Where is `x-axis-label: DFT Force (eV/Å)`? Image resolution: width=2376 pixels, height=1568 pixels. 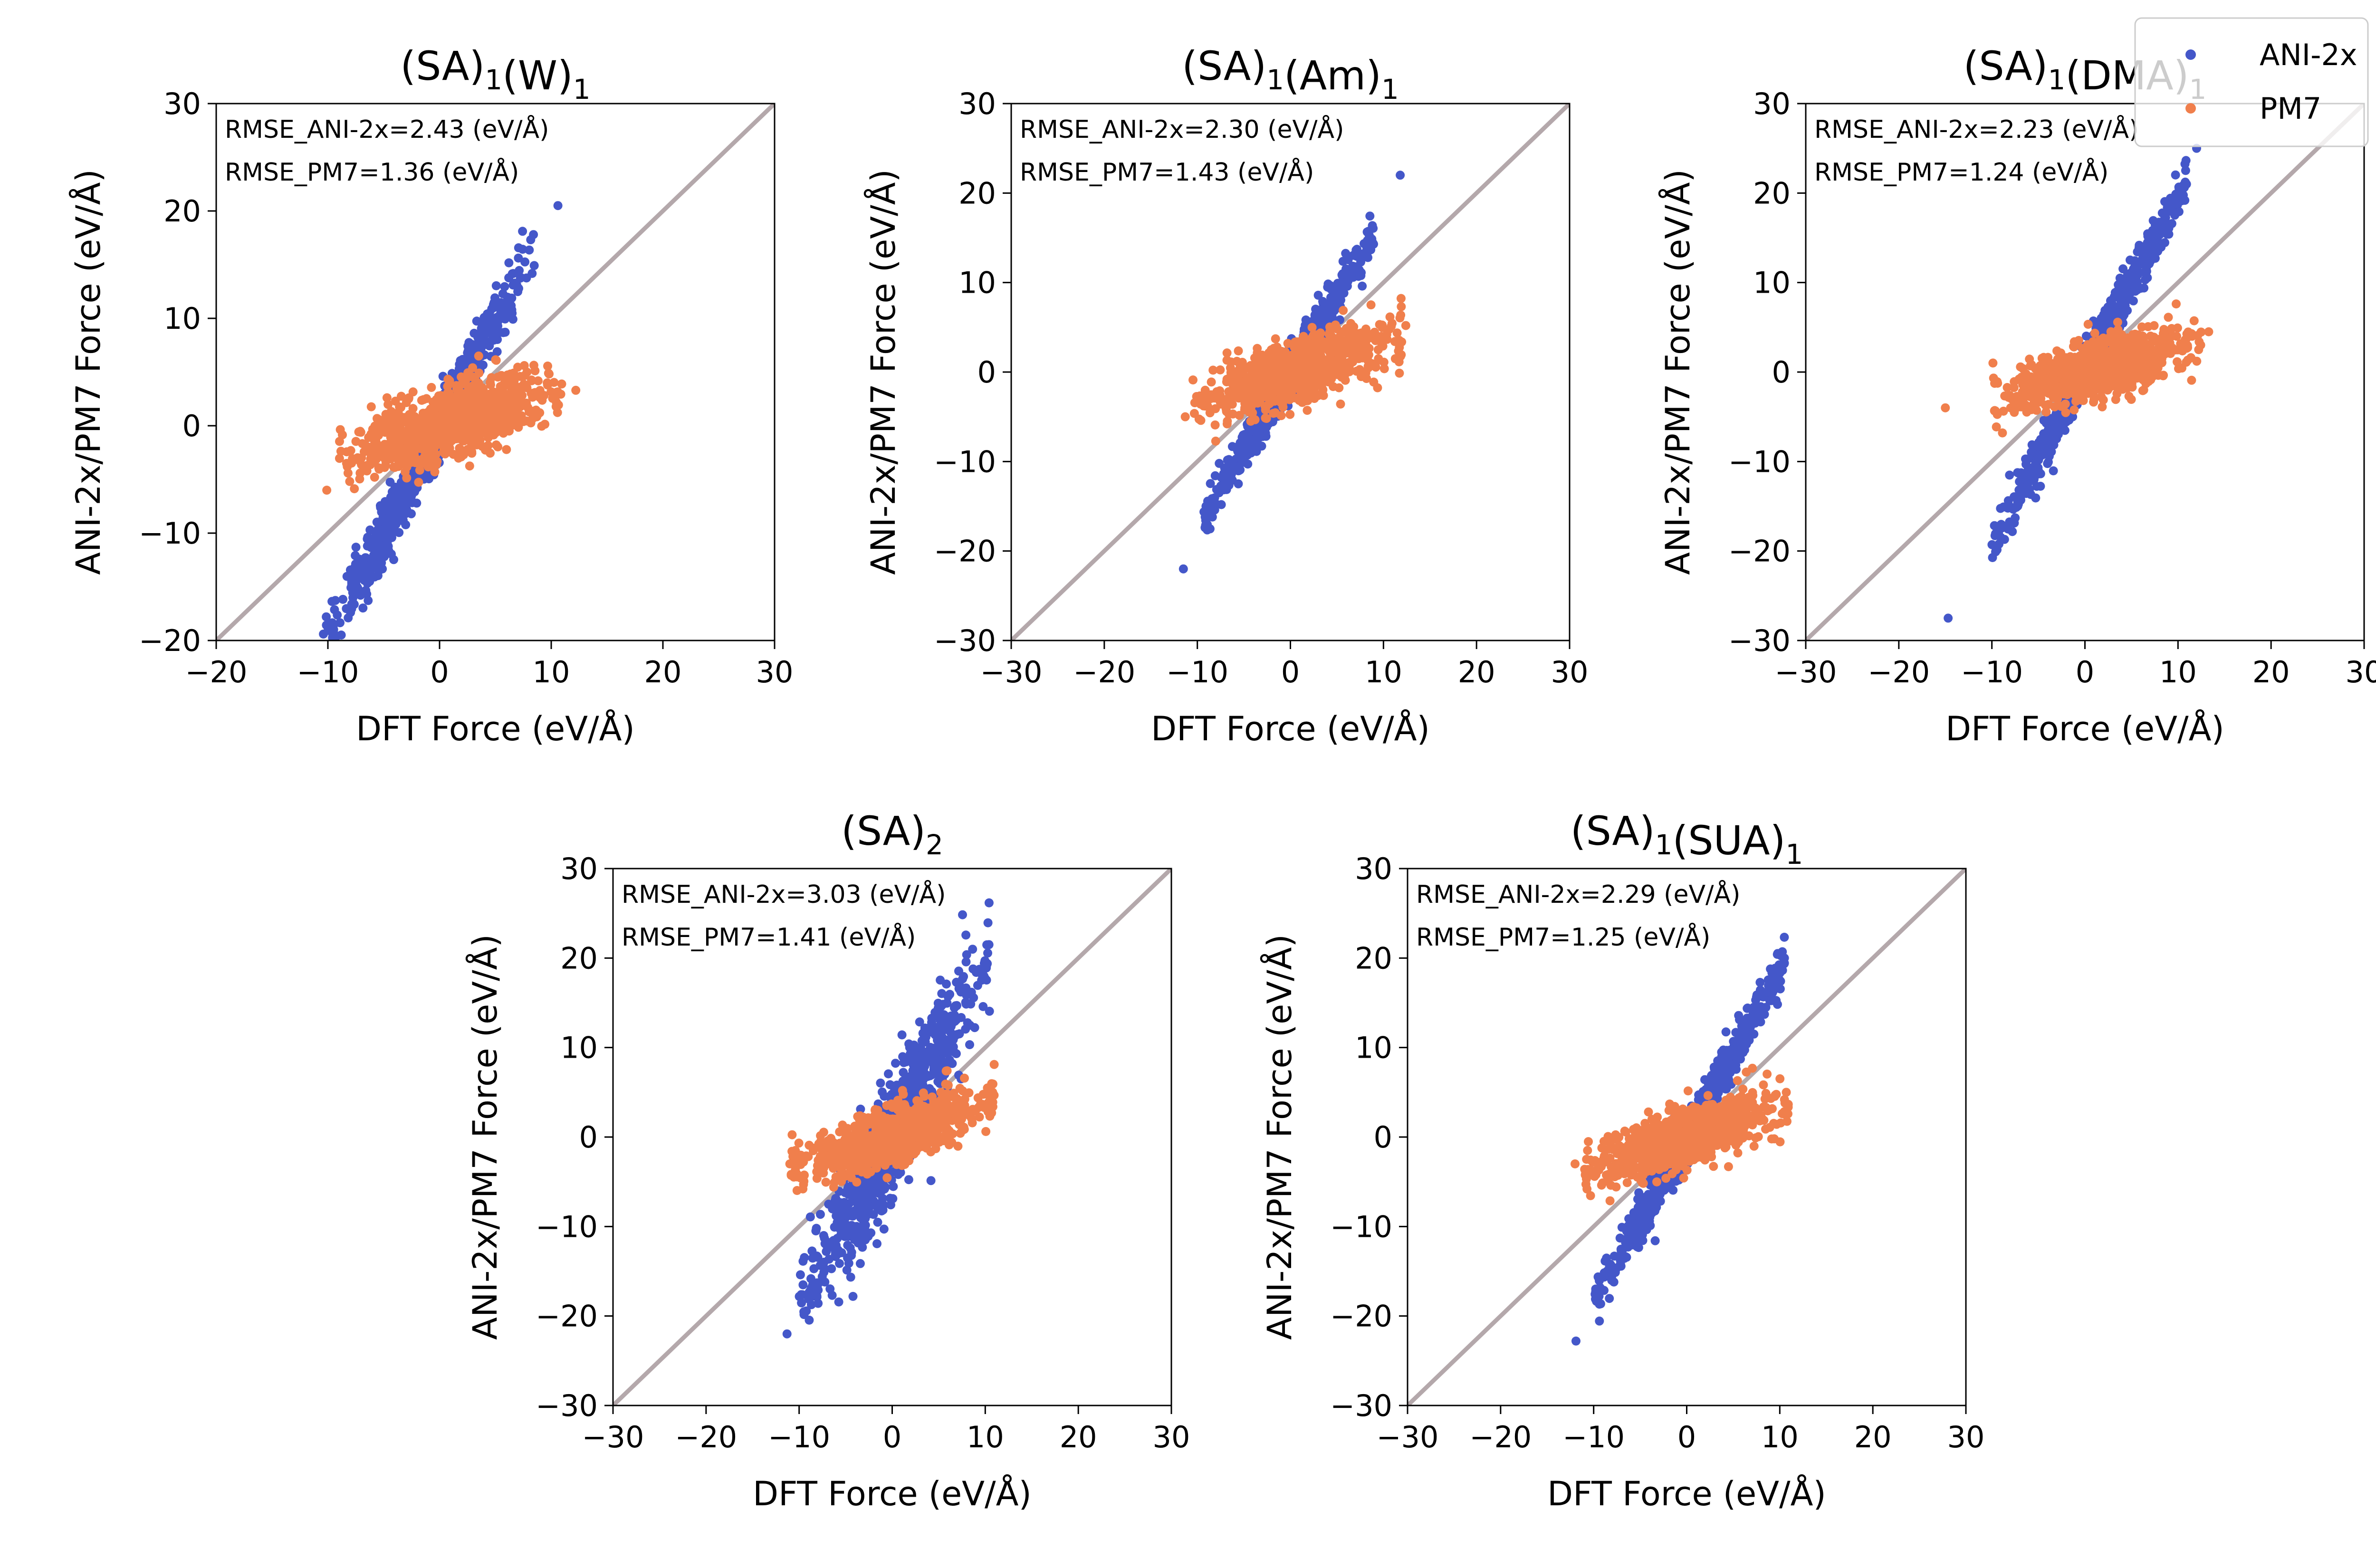
x-axis-label: DFT Force (eV/Å) is located at coordinates (1290, 728).